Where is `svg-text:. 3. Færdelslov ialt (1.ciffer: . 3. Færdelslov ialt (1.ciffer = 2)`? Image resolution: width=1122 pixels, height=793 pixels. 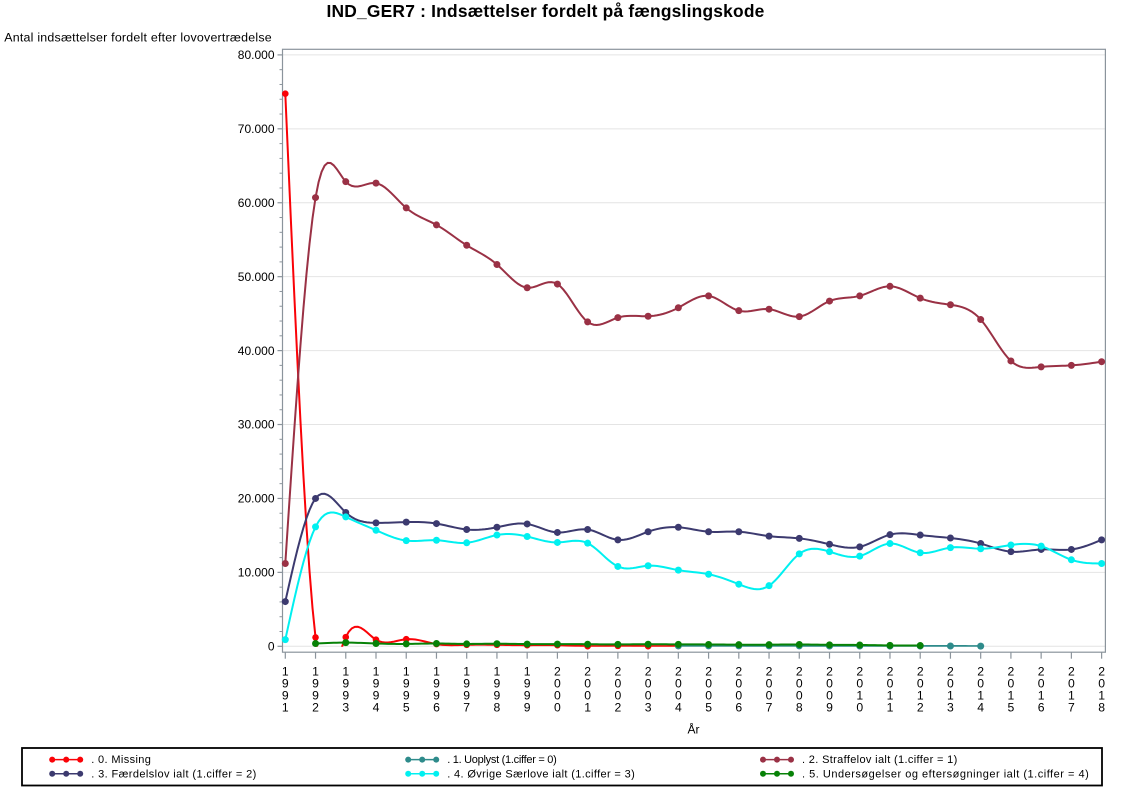
svg-text:. 3. Færdelslov ialt (1.ciffer: . 3. Færdelslov ialt (1.ciffer = 2) is located at coordinates (173, 774).